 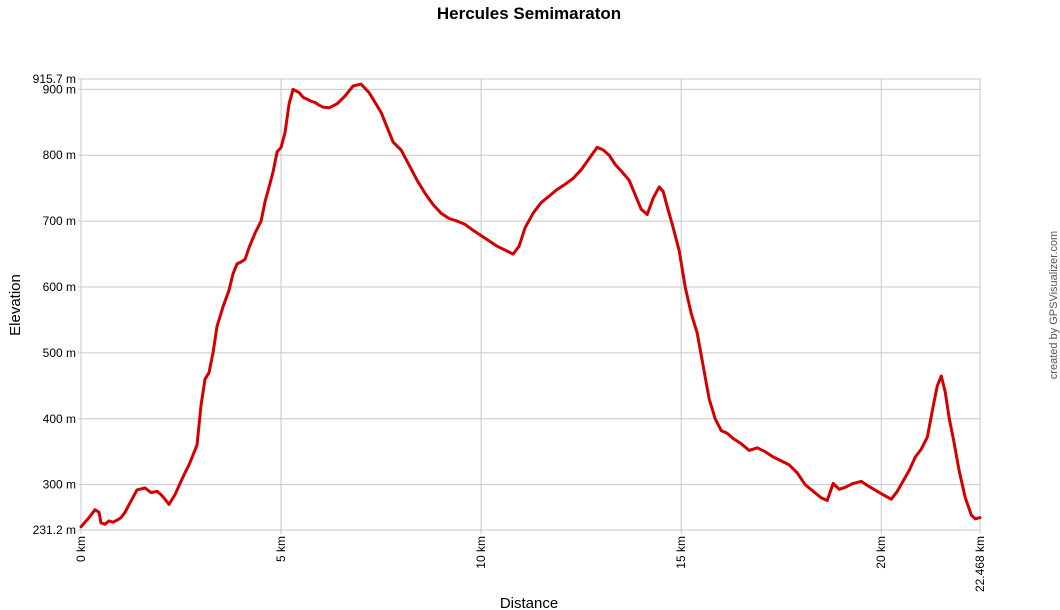 I want to click on y-tick-label: 400 m, so click(x=59, y=419).